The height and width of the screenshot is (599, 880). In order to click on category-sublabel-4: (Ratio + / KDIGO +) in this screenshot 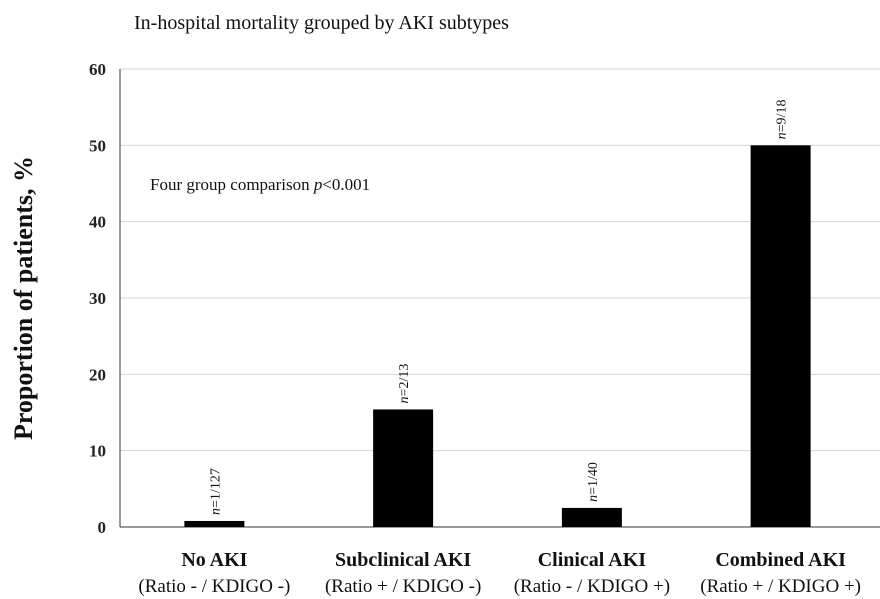, I will do `click(780, 586)`.